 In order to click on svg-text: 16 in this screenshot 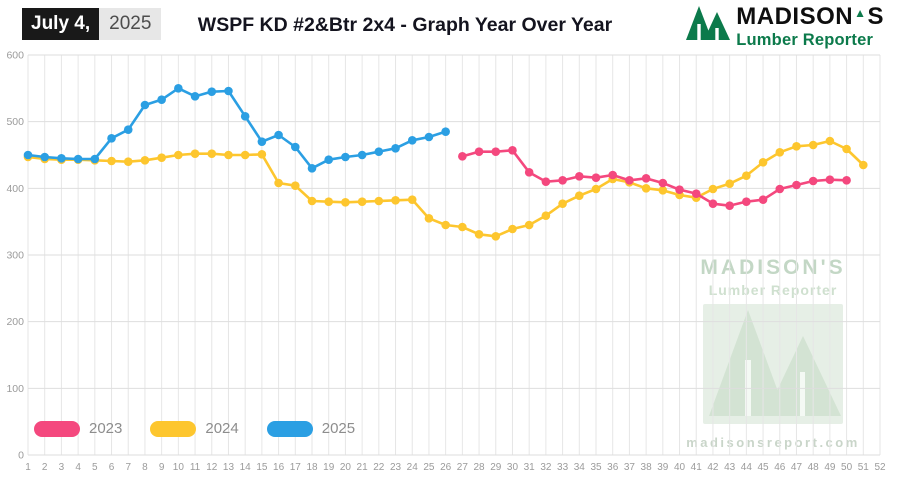, I will do `click(279, 467)`.